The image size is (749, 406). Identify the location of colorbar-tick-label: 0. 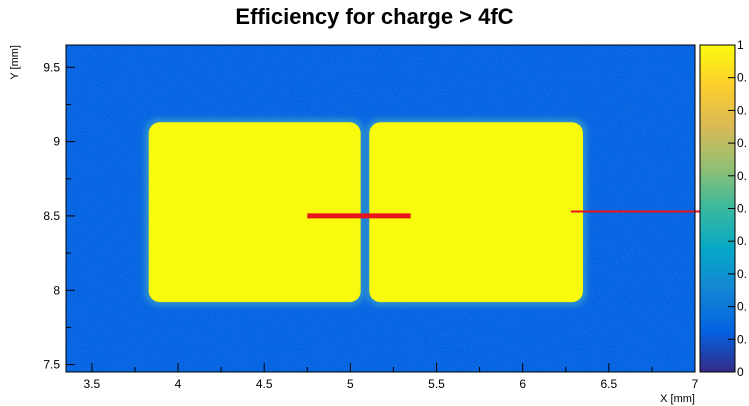
(740, 372).